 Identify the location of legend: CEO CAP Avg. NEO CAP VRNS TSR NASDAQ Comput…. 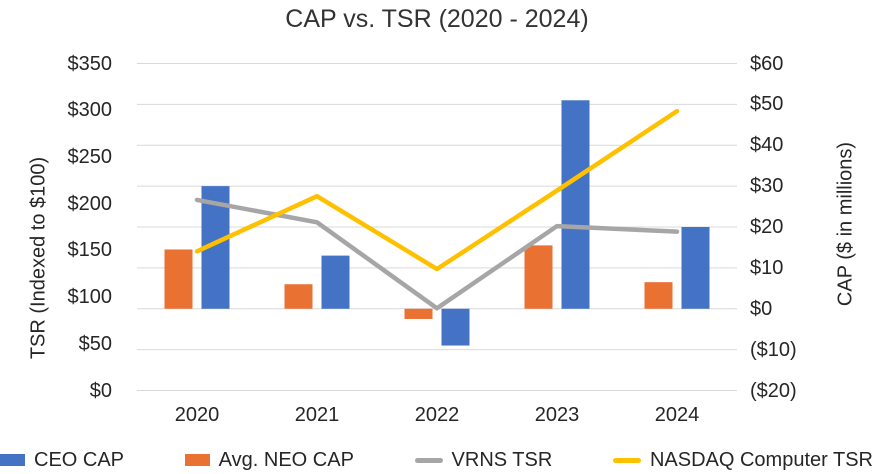
(436, 460).